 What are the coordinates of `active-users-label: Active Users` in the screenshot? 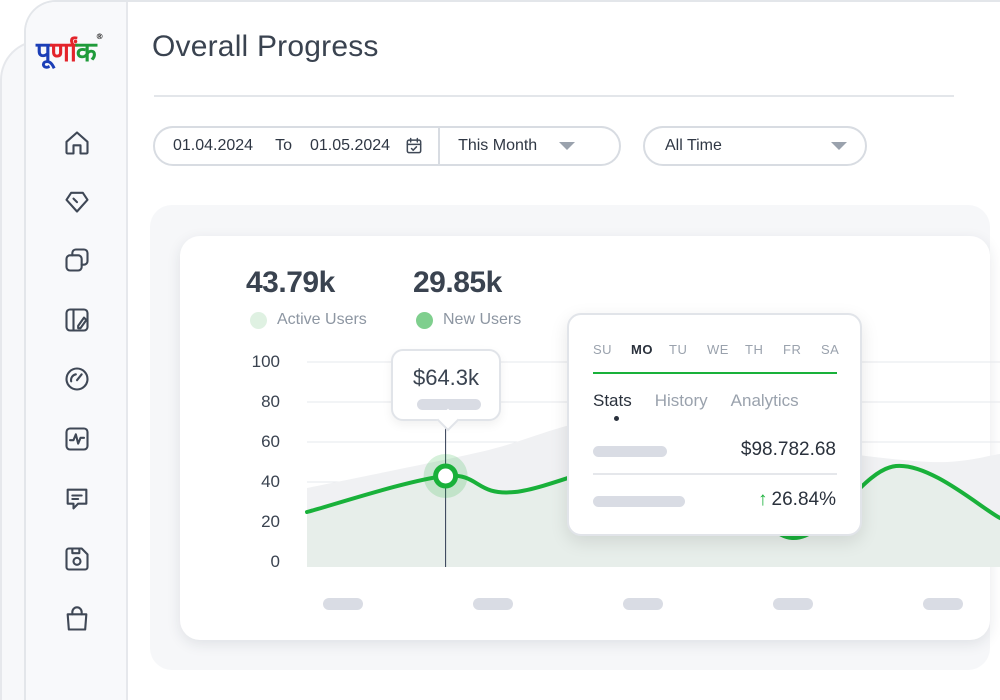 It's located at (322, 319).